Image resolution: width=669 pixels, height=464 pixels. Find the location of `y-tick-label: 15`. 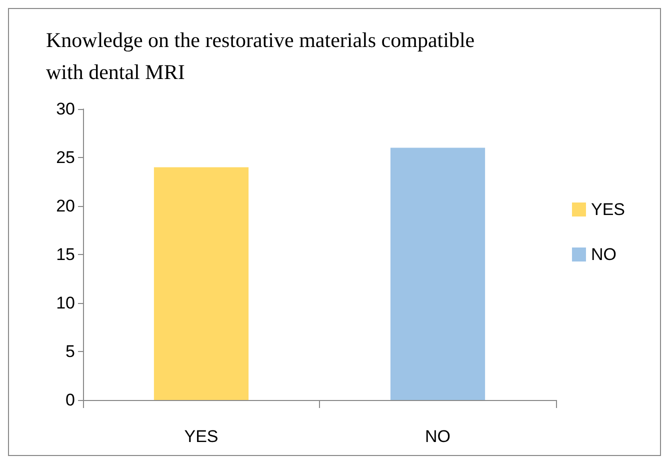

y-tick-label: 15 is located at coordinates (65, 254).